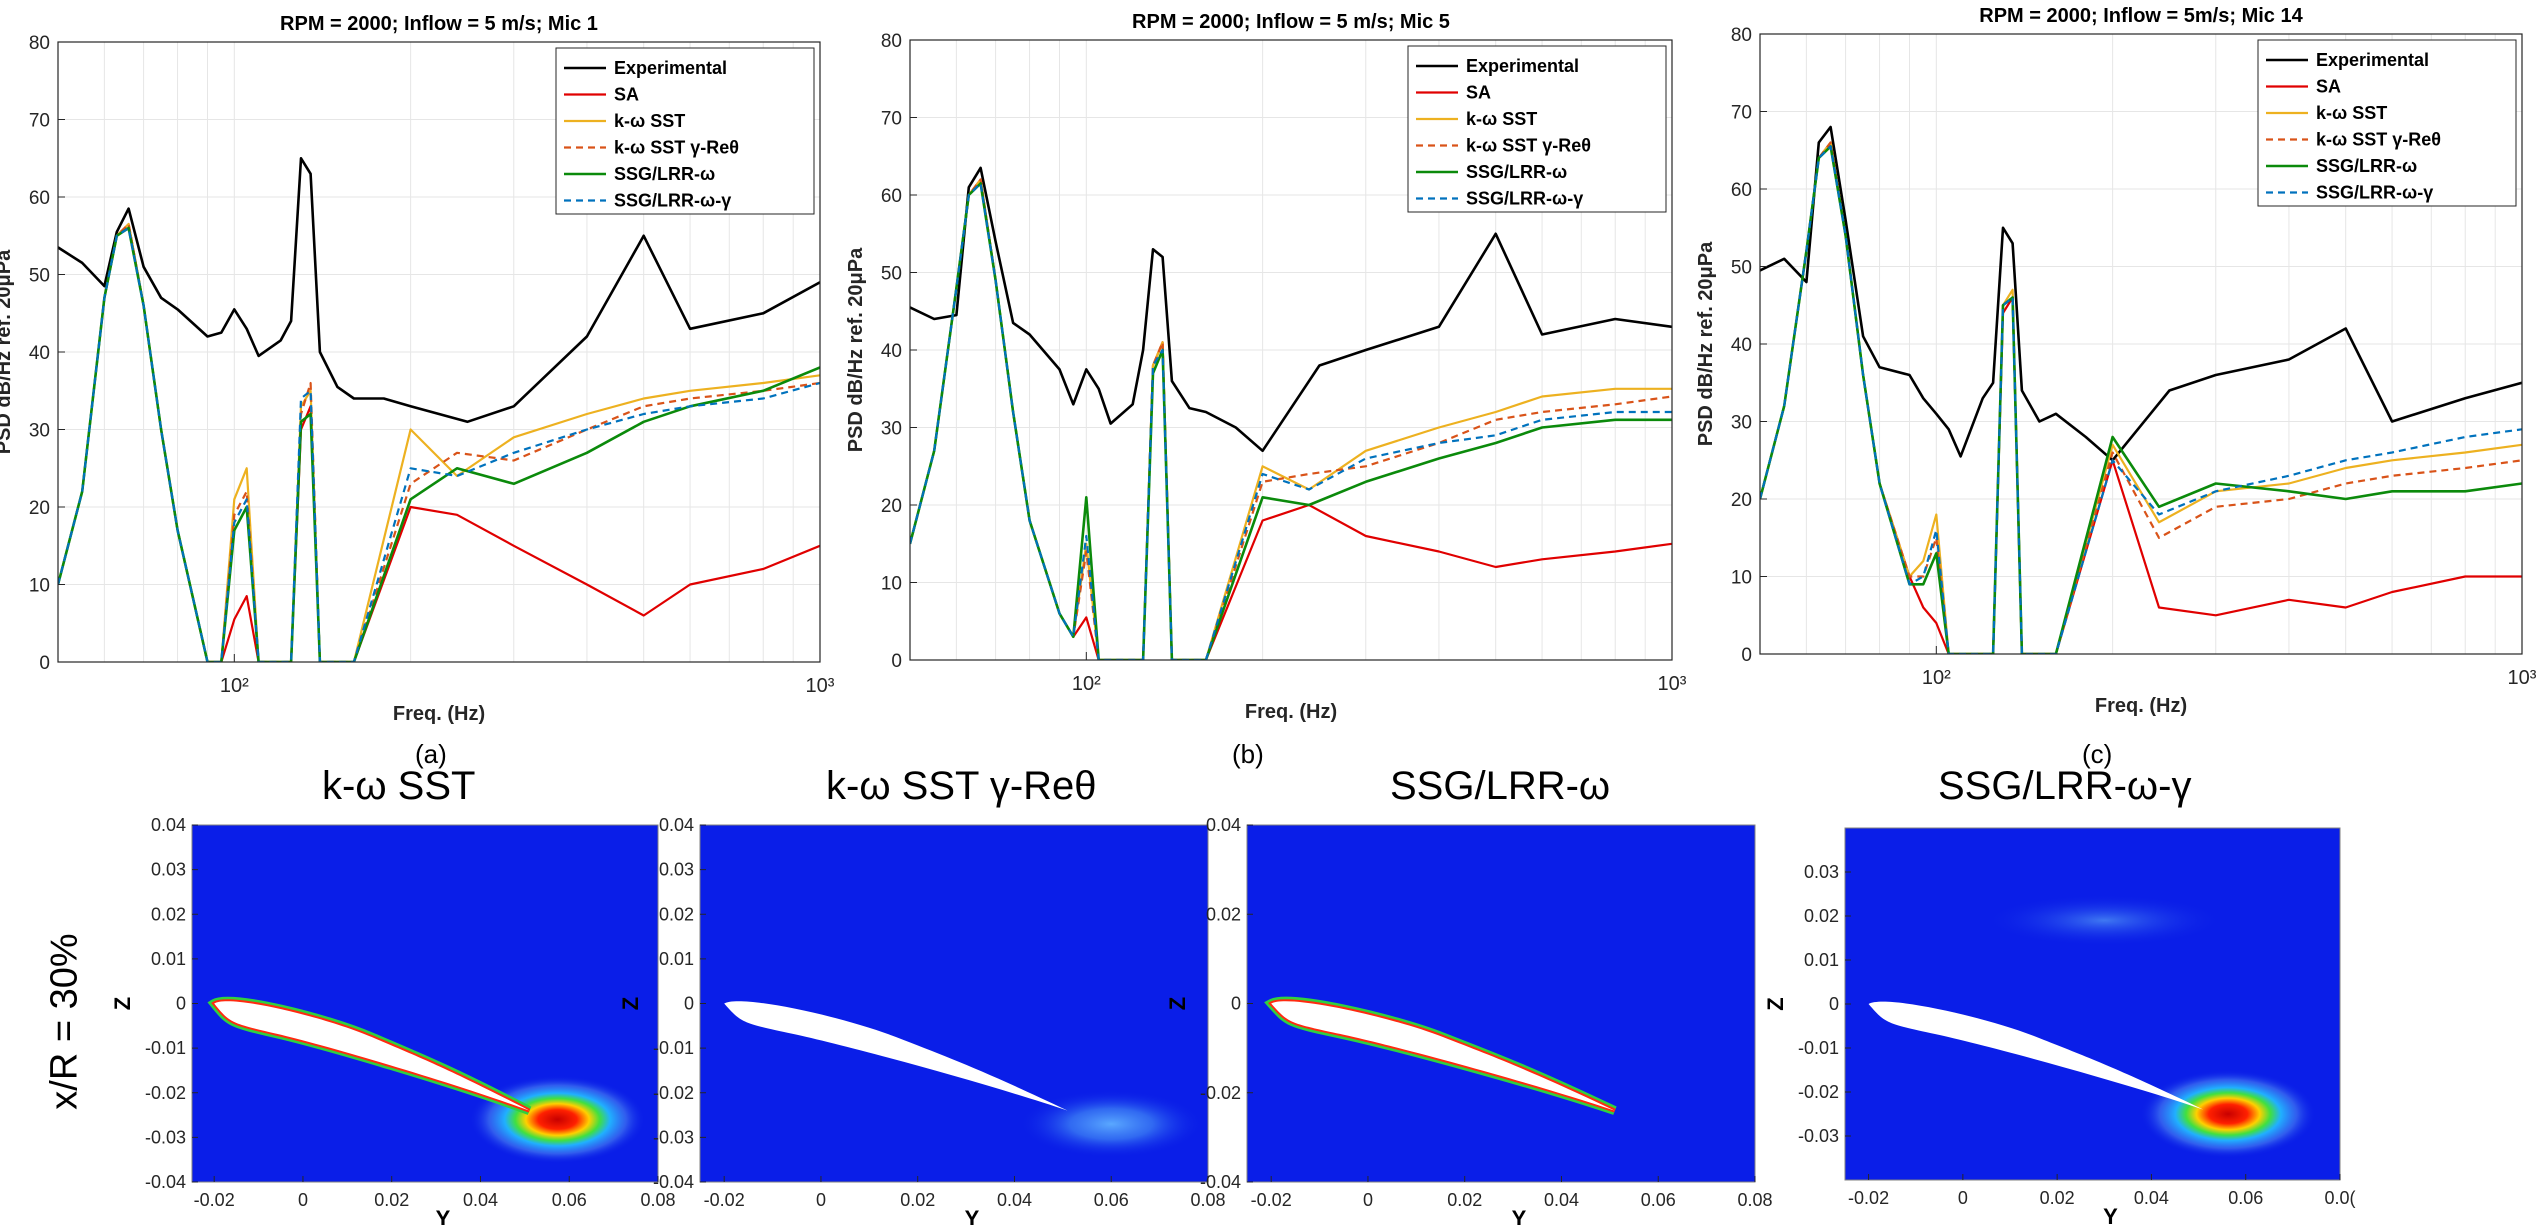  I want to click on x-axis-label: Y, so click(972, 1215).